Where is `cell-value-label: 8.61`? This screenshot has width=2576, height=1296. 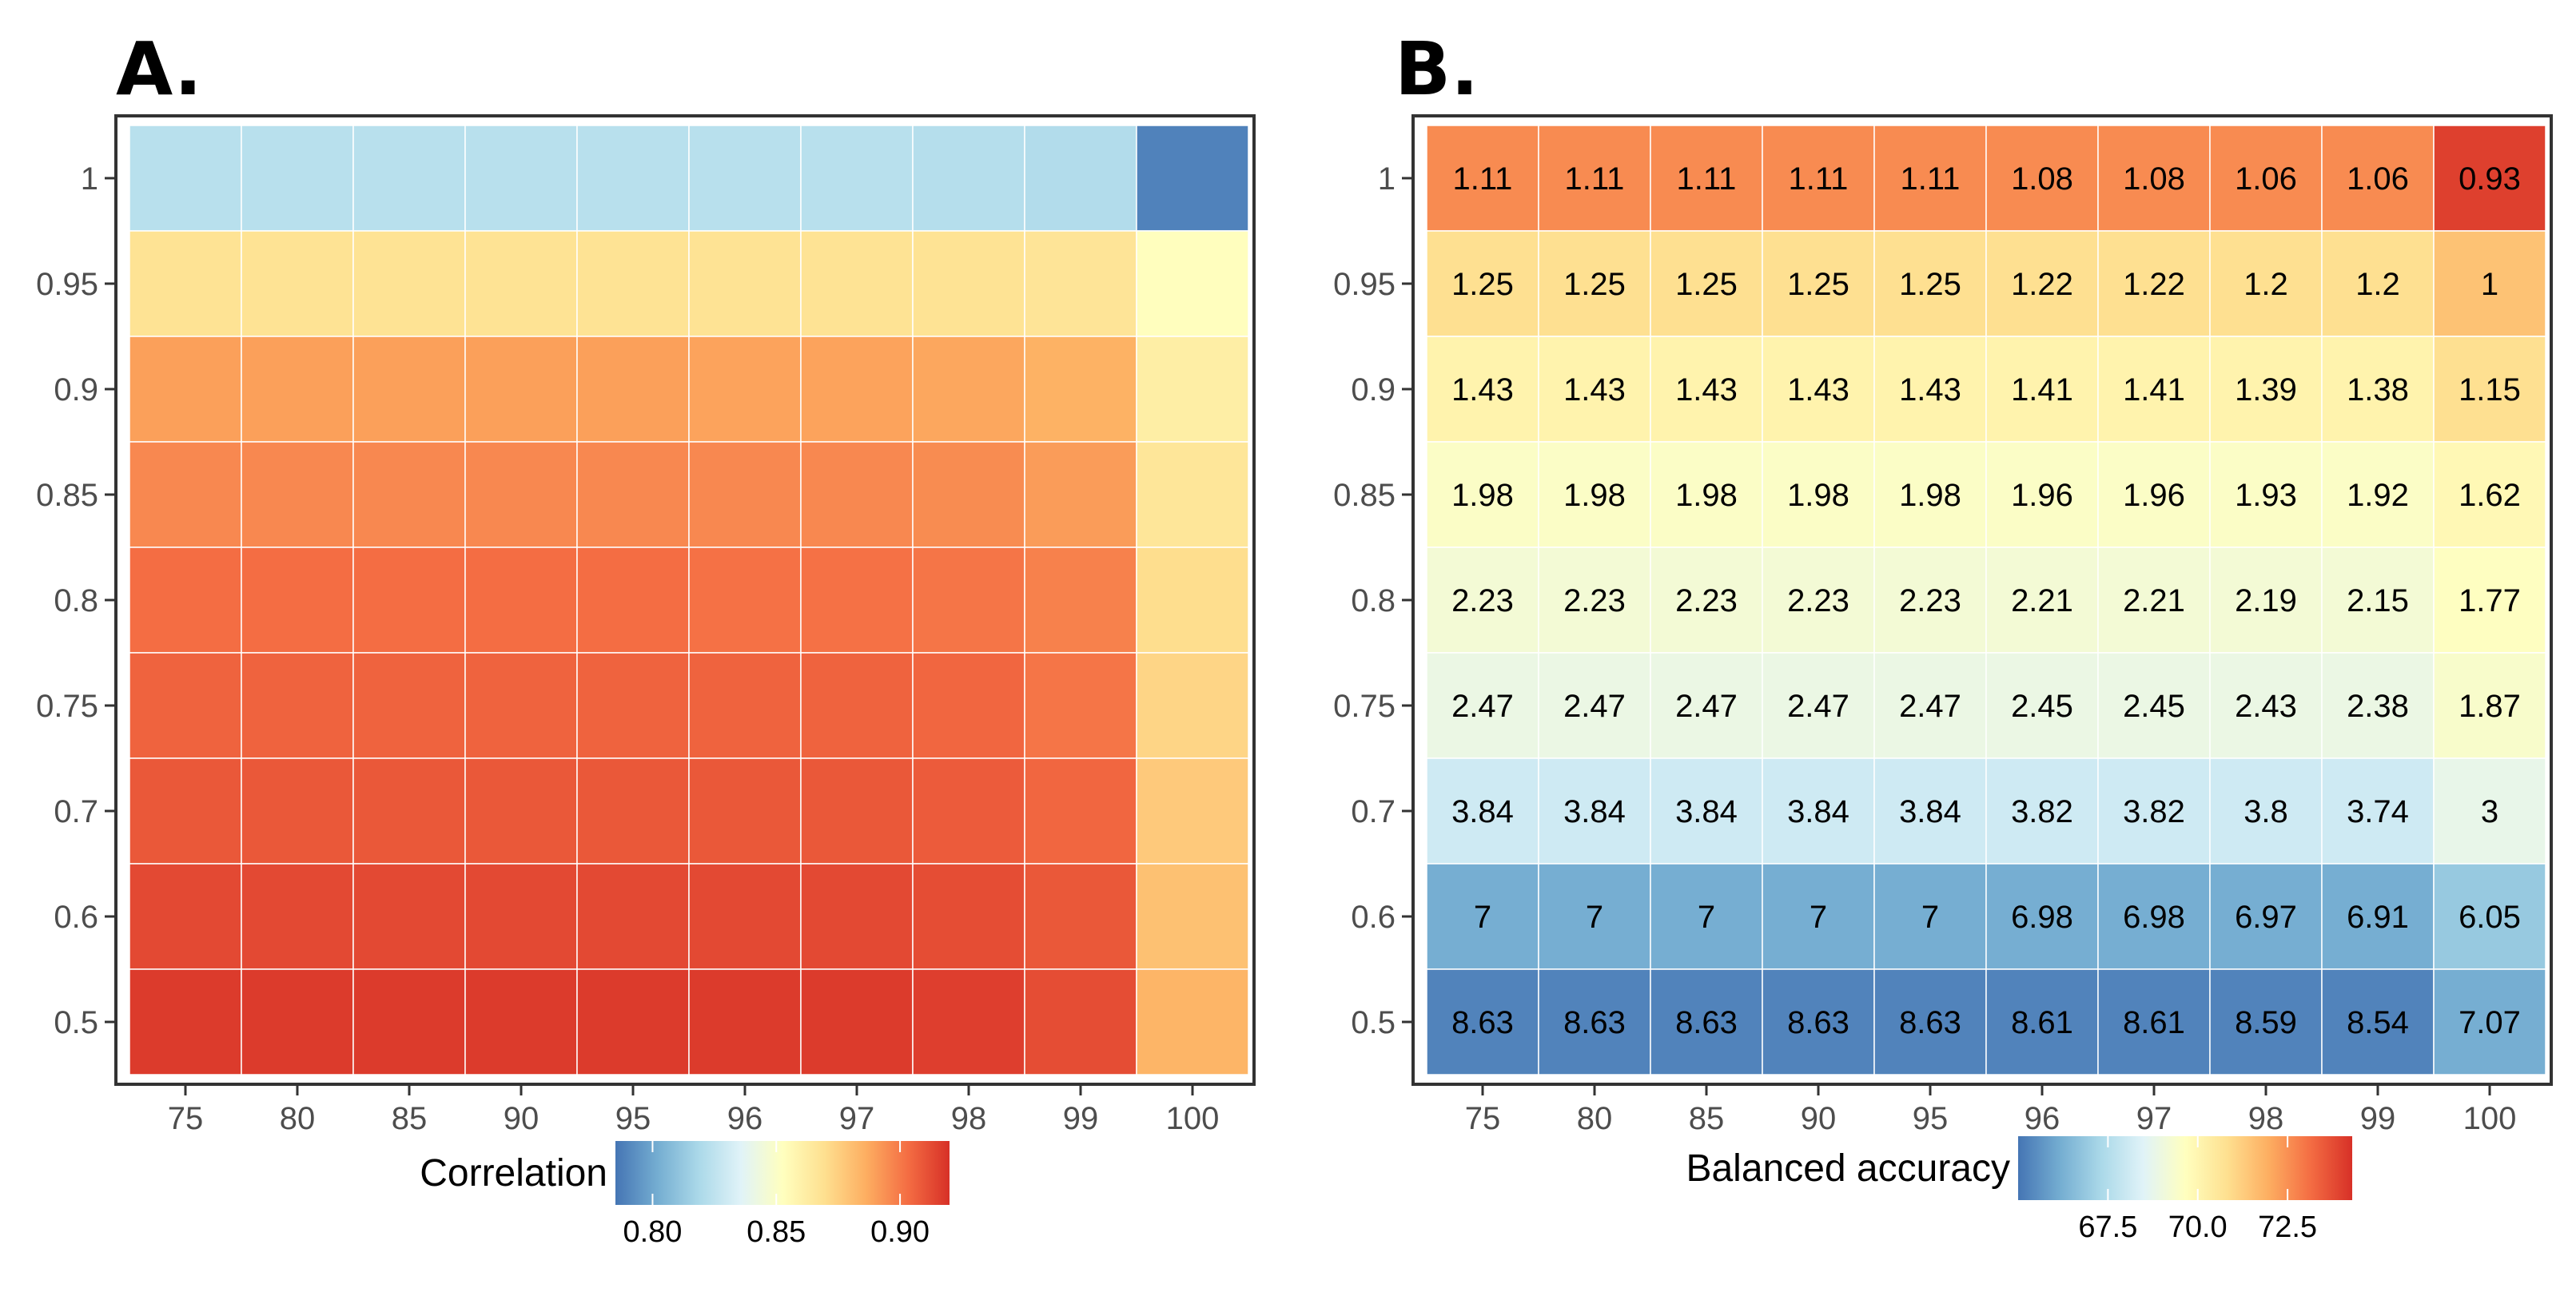 cell-value-label: 8.61 is located at coordinates (2154, 1022).